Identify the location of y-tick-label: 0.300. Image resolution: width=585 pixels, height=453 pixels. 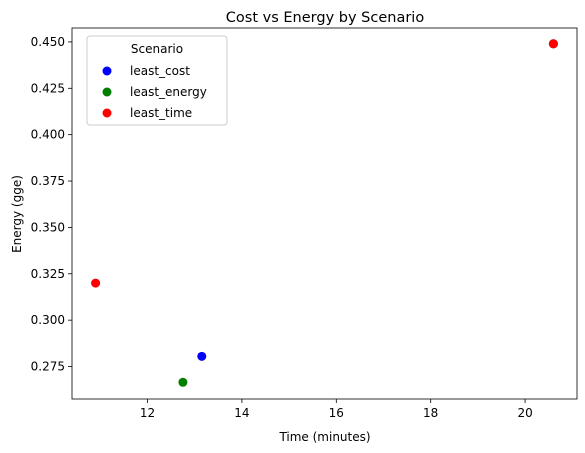
(48, 320).